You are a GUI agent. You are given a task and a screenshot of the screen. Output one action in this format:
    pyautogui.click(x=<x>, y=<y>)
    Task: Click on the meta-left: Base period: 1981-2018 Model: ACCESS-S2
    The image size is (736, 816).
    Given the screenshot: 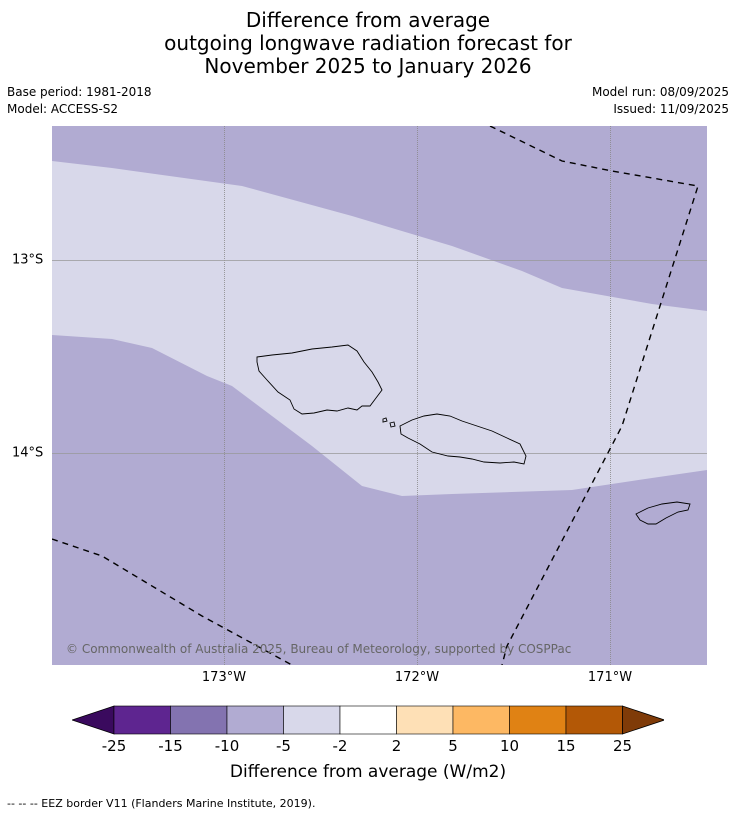 What is the action you would take?
    pyautogui.click(x=79, y=101)
    